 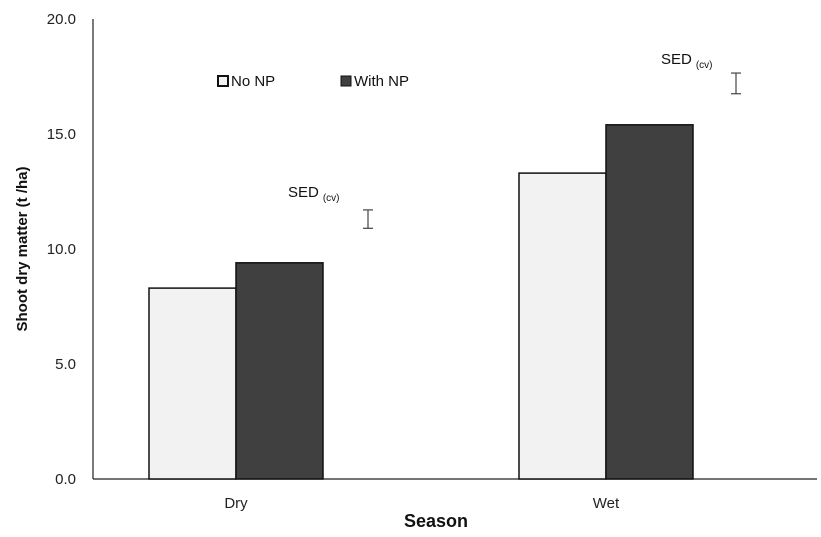 I want to click on y-tick-label: 20.0, so click(x=61, y=19).